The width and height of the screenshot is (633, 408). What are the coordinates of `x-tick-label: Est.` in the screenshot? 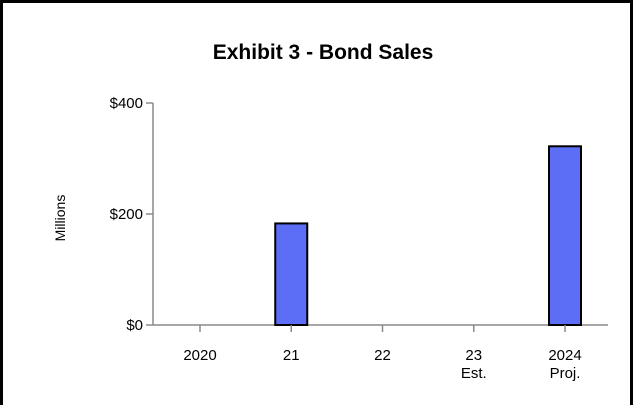 It's located at (474, 373).